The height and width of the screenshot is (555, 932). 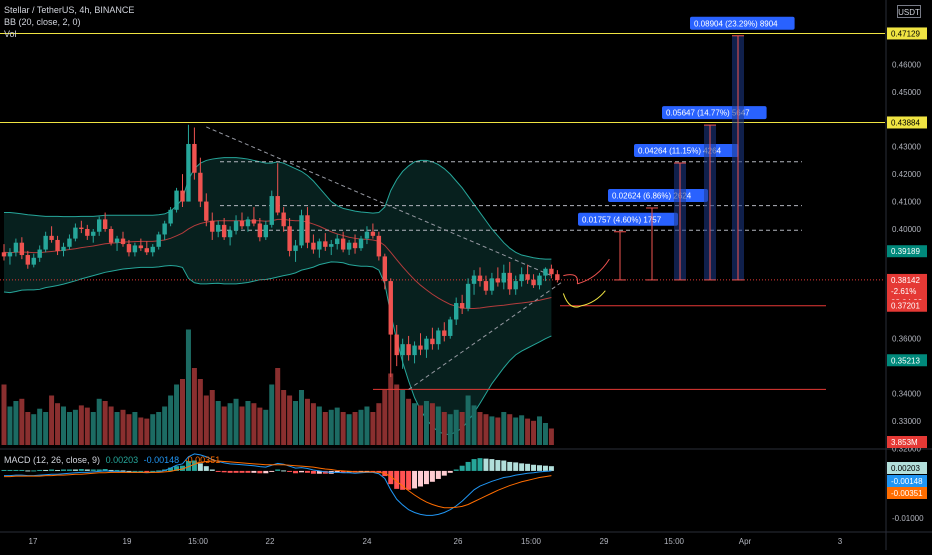 I want to click on price-tag-label: 0.43884, so click(x=905, y=122).